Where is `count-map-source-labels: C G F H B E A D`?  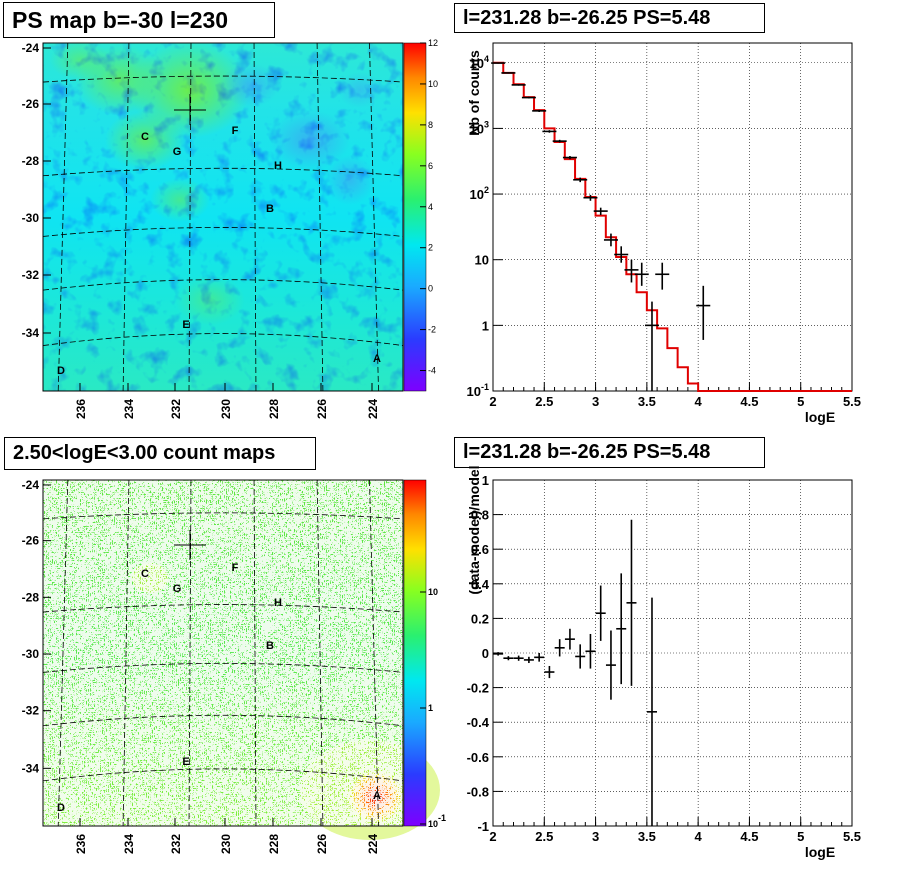 count-map-source-labels: C G F H B E A D is located at coordinates (219, 688).